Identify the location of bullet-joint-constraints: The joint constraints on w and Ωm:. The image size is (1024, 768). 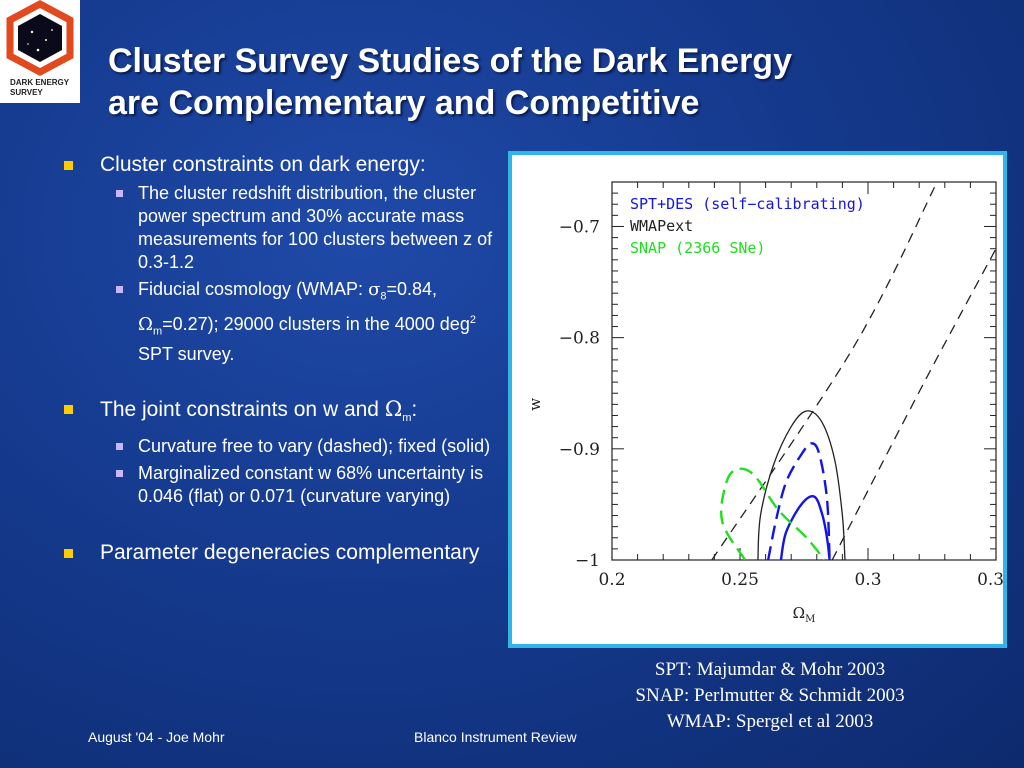
(285, 413).